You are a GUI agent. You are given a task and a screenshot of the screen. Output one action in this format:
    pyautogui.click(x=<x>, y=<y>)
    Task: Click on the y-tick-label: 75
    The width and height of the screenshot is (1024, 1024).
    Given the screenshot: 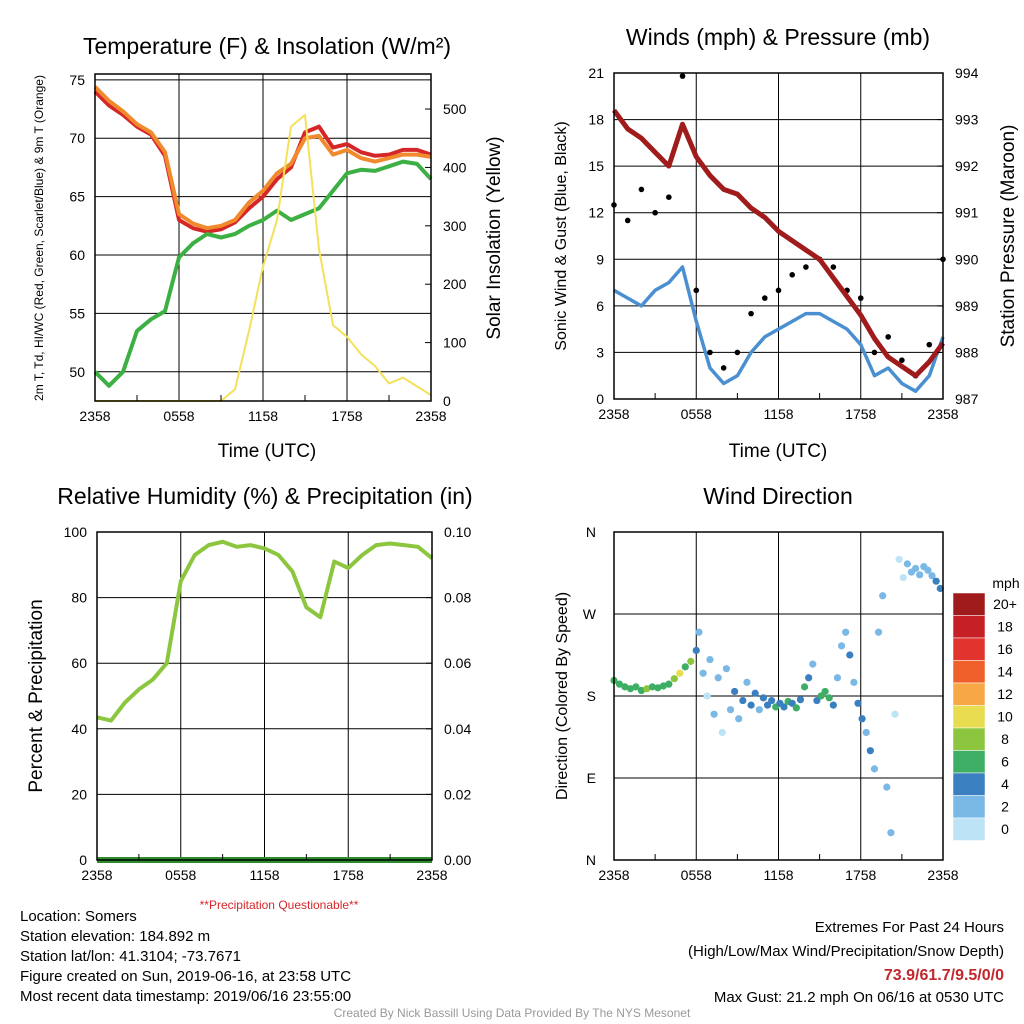 What is the action you would take?
    pyautogui.click(x=77, y=80)
    